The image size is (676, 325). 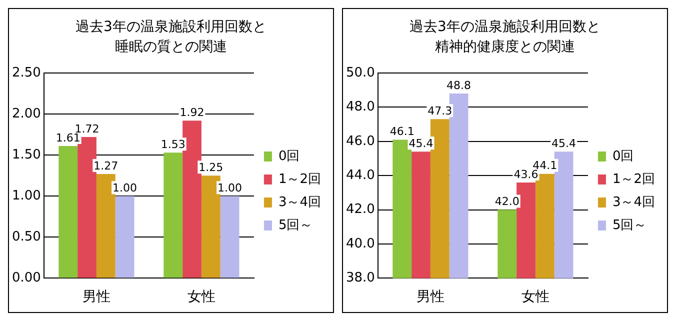 I want to click on chart-title: 過去3年の温泉施設利用回数と精神的健康度との関連, so click(x=505, y=37).